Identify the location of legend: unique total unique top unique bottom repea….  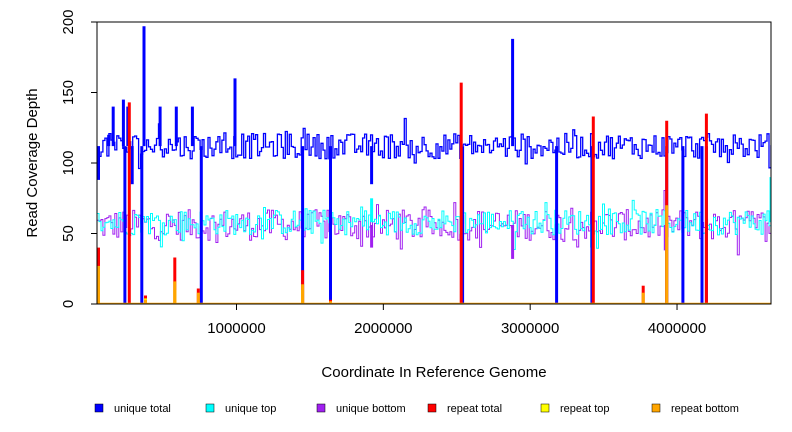
(416, 409).